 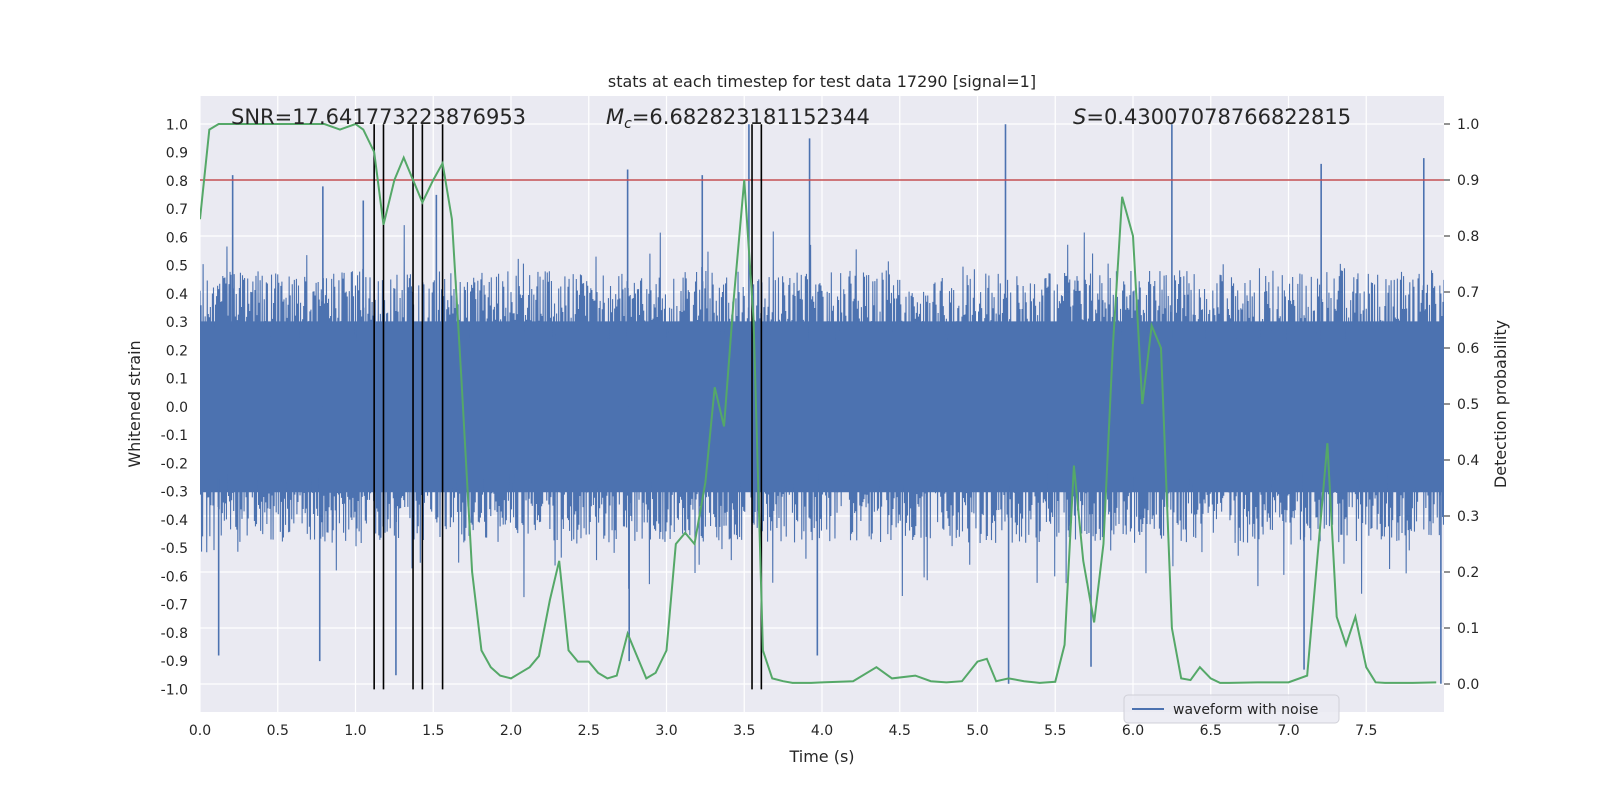 I want to click on y-left-tick-label: -0.5, so click(x=174, y=549).